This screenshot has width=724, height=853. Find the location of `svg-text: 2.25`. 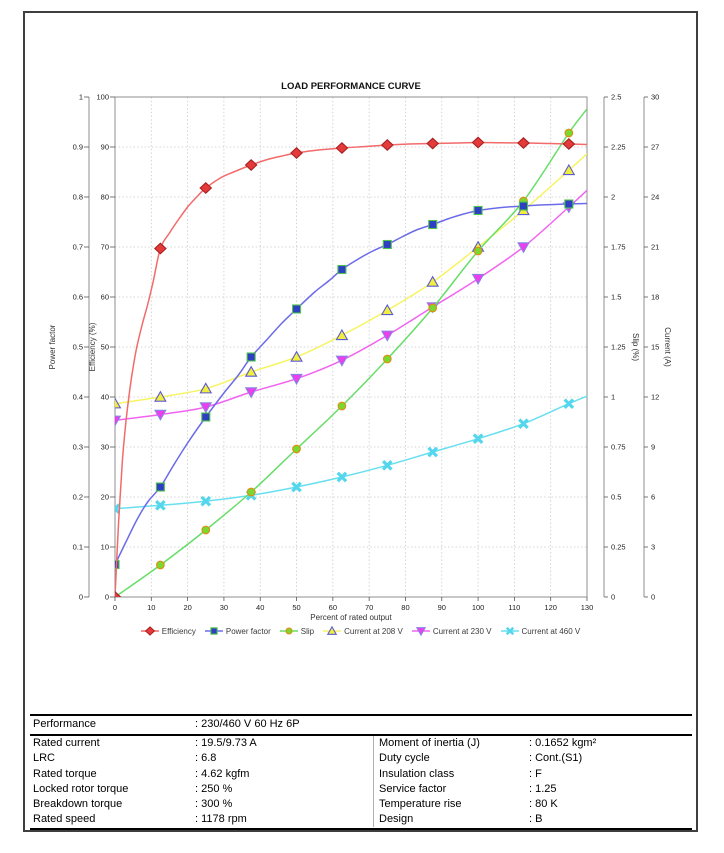

svg-text: 2.25 is located at coordinates (618, 147).